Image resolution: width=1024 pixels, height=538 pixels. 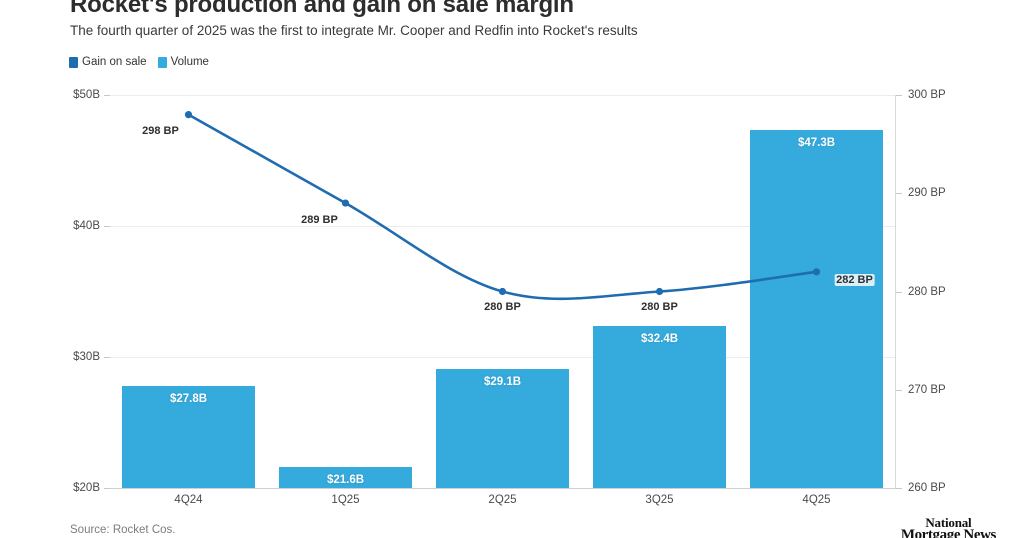 I want to click on x-axis-tick-label: 2Q25, so click(x=502, y=500).